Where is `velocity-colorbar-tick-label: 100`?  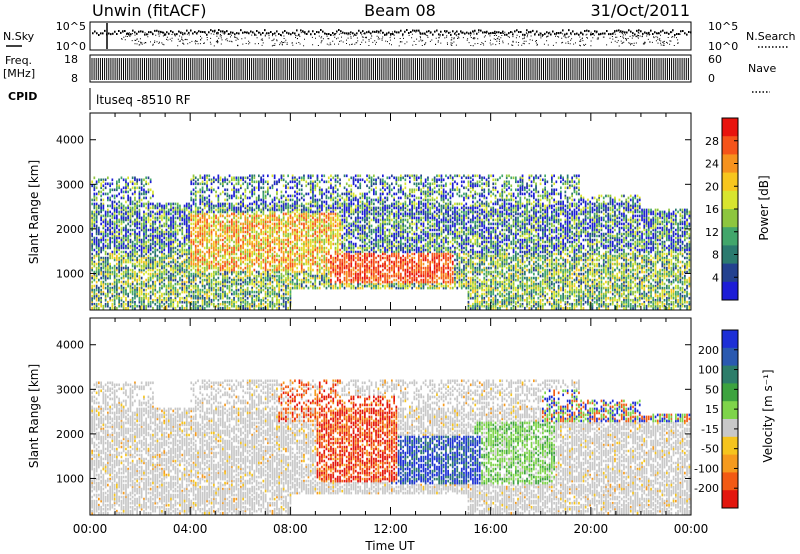
velocity-colorbar-tick-label: 100 is located at coordinates (708, 370).